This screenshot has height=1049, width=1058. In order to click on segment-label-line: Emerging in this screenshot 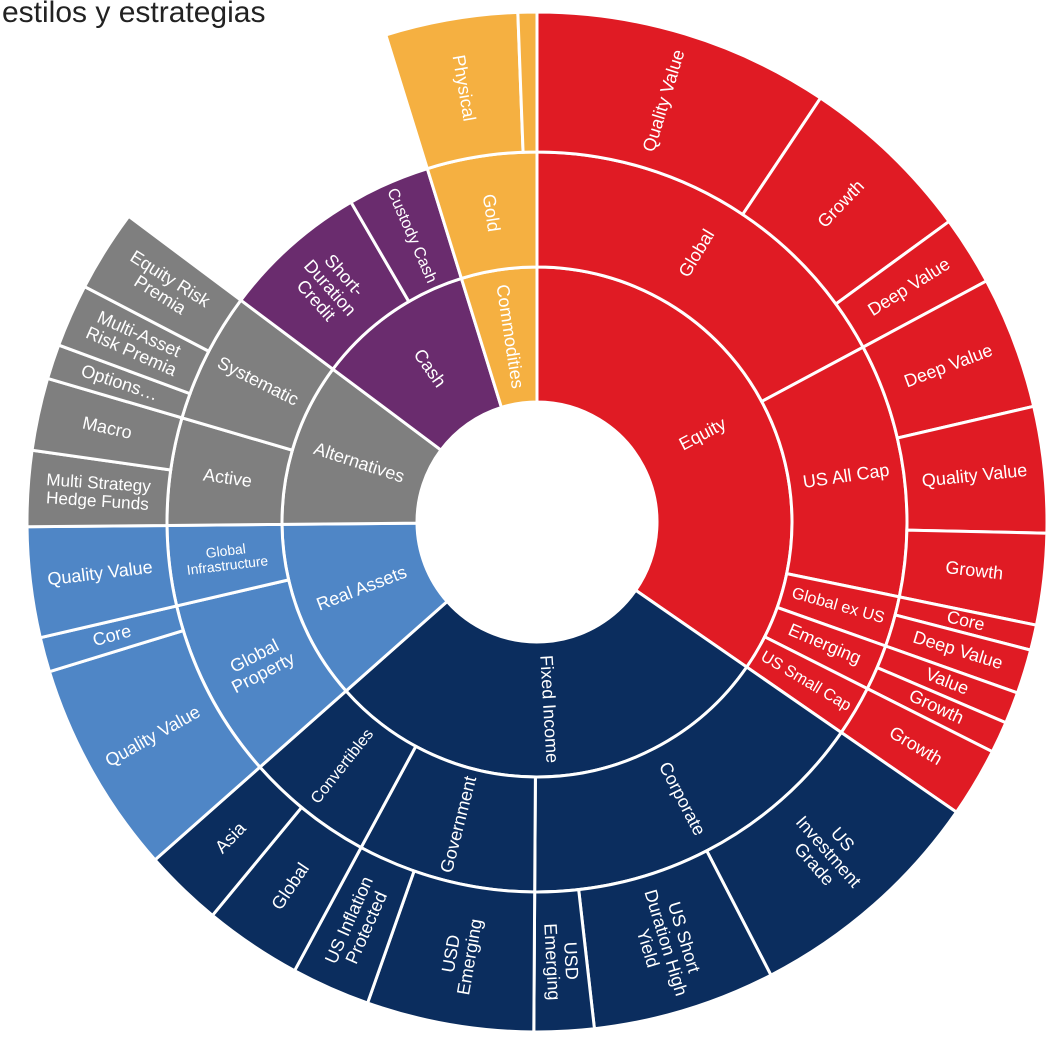, I will do `click(552, 962)`.